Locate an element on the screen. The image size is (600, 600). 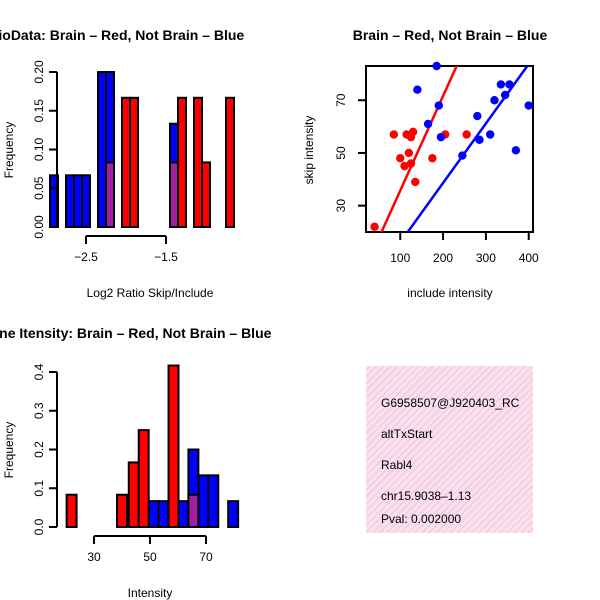
intensity-histogram-y-axis: 0.0 0.1 0.2 0.3 0.4 is located at coordinates (45, 449).